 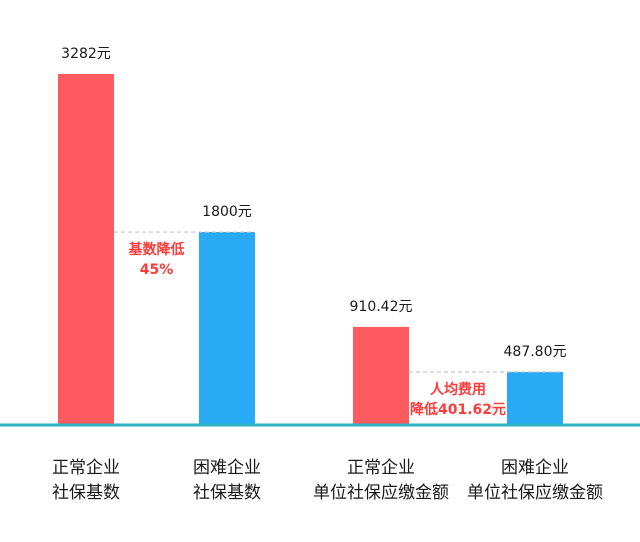 What do you see at coordinates (535, 493) in the screenshot?
I see `category-label-3-1: 单位社保应缴金额` at bounding box center [535, 493].